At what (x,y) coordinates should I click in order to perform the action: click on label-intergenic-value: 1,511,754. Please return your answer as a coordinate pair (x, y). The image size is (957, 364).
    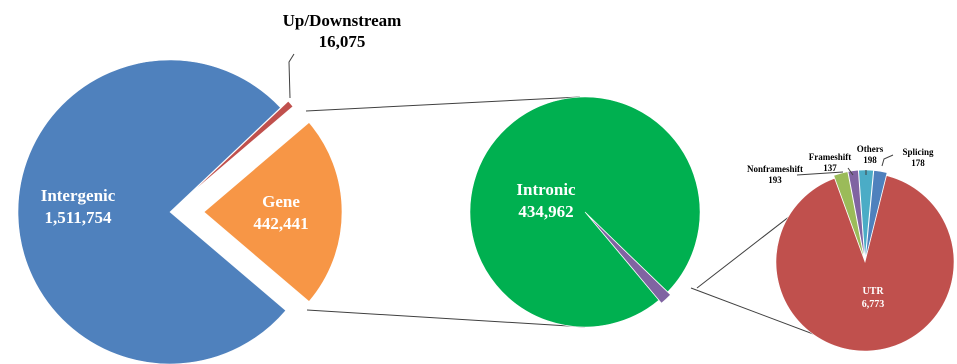
    Looking at the image, I should click on (78, 217).